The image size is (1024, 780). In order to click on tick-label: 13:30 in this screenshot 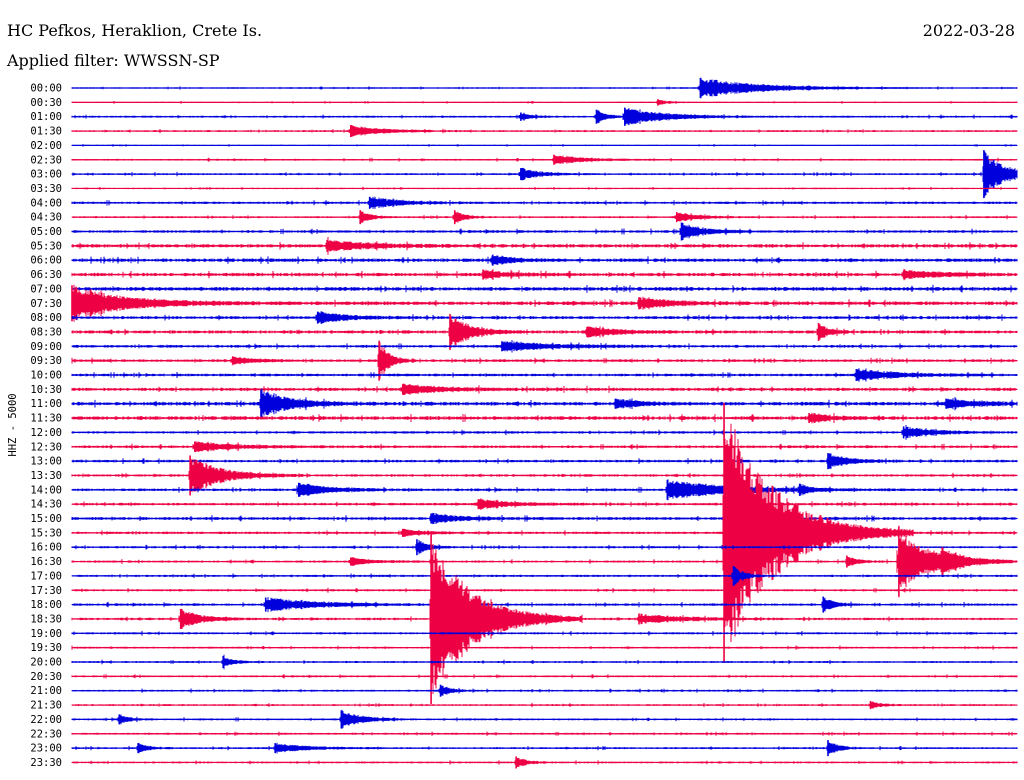, I will do `click(46, 476)`.